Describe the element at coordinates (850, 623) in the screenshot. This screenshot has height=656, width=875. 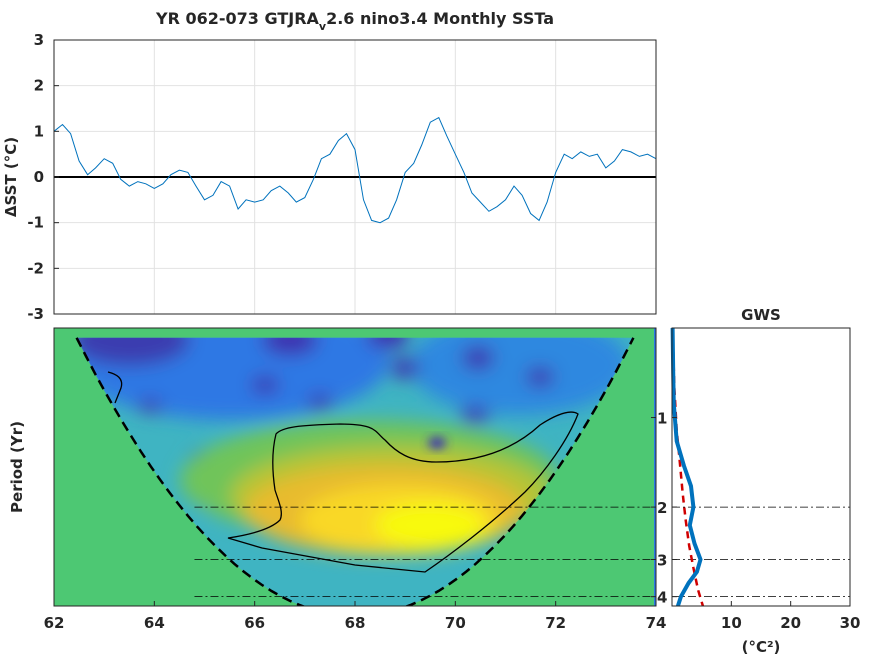
I see `gws-x-tick-label: 30` at that location.